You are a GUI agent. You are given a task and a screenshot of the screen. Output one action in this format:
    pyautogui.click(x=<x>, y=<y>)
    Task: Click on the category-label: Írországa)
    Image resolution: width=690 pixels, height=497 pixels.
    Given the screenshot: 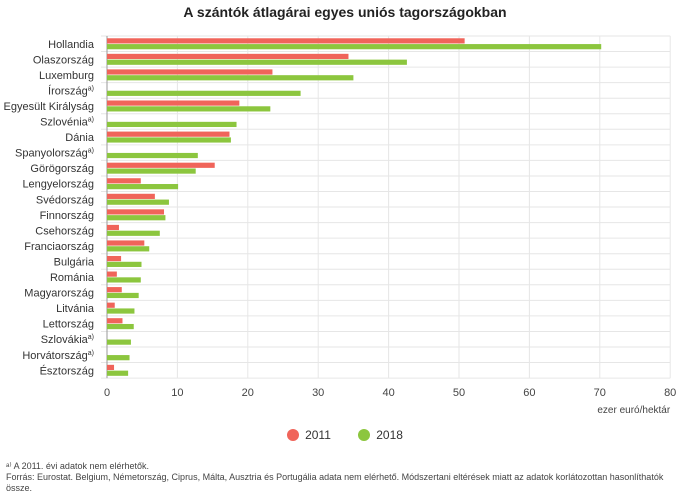 What is the action you would take?
    pyautogui.click(x=71, y=90)
    